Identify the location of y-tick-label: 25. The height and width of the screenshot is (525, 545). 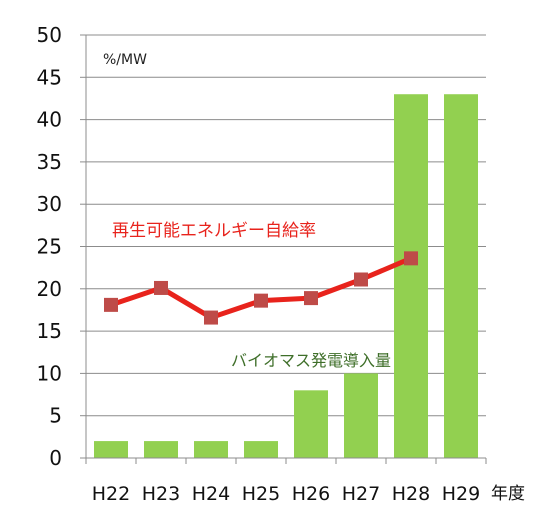
(49, 247).